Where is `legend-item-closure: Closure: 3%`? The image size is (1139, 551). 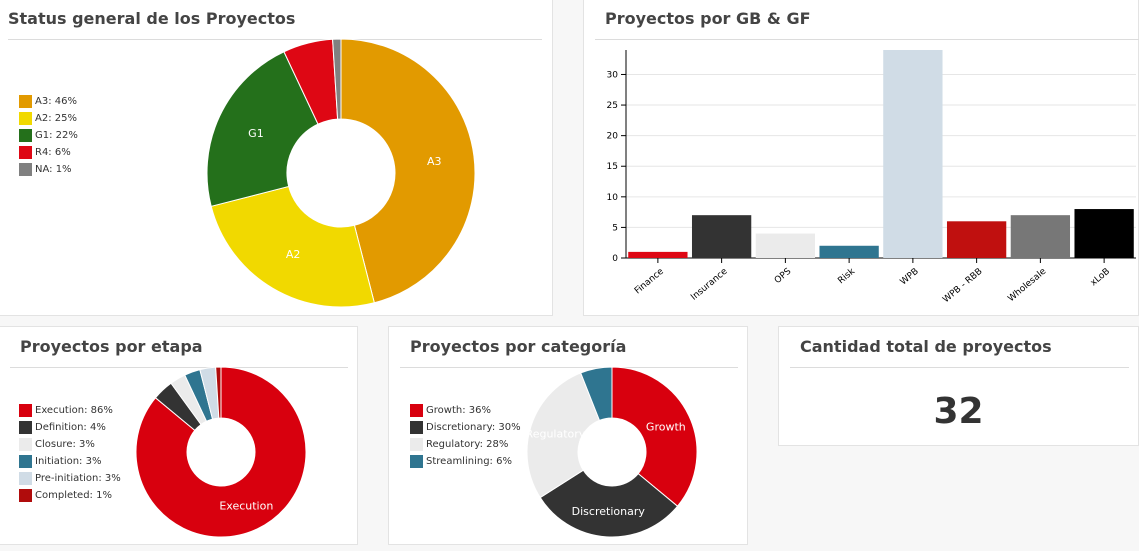
legend-item-closure: Closure: 3% is located at coordinates (70, 444).